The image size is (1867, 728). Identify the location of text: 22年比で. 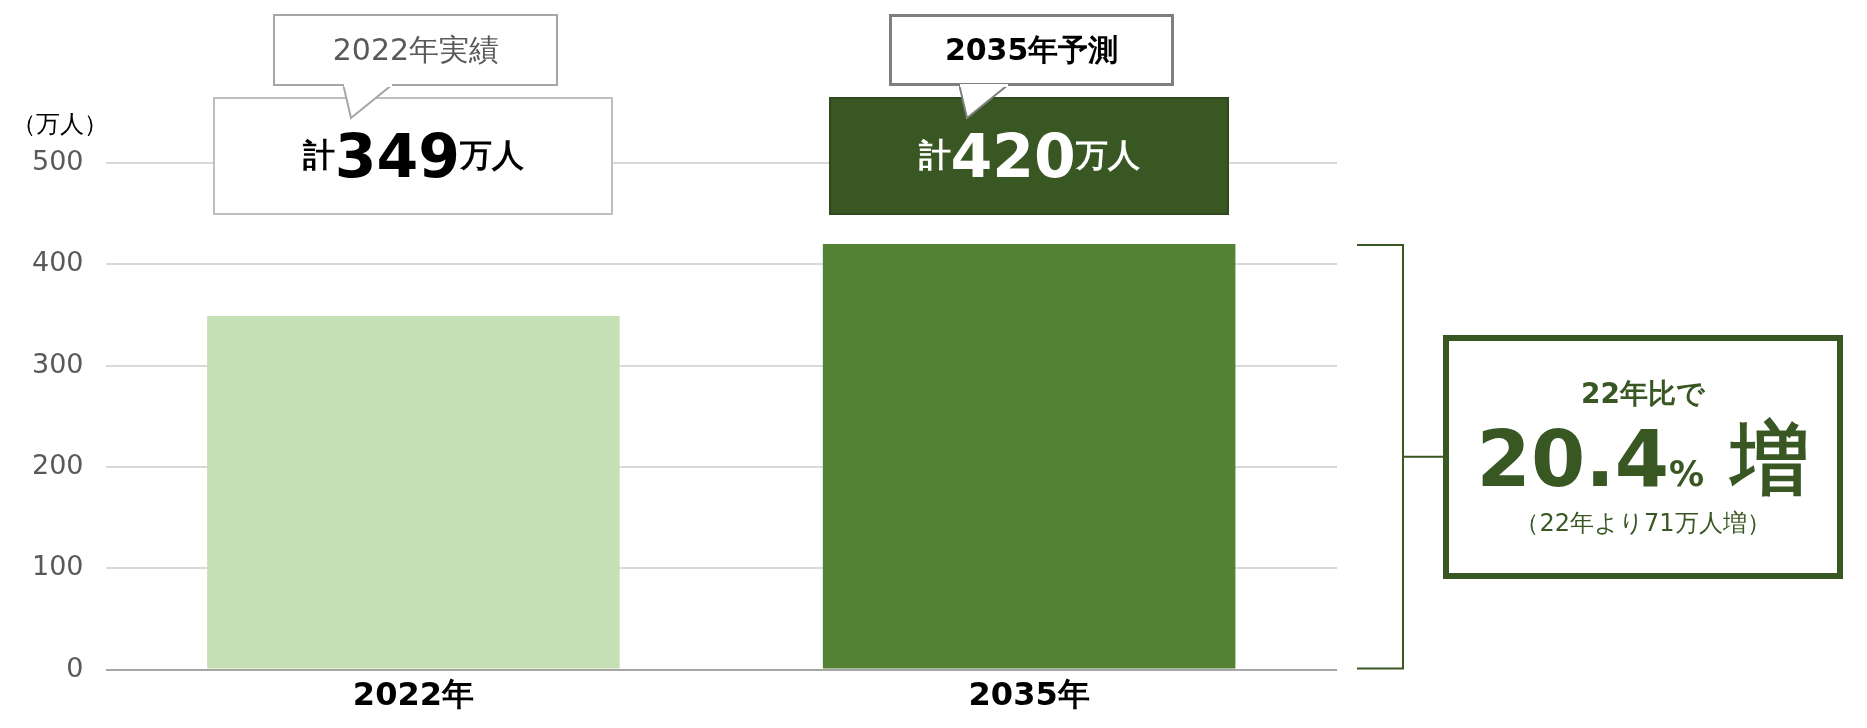
(1643, 393).